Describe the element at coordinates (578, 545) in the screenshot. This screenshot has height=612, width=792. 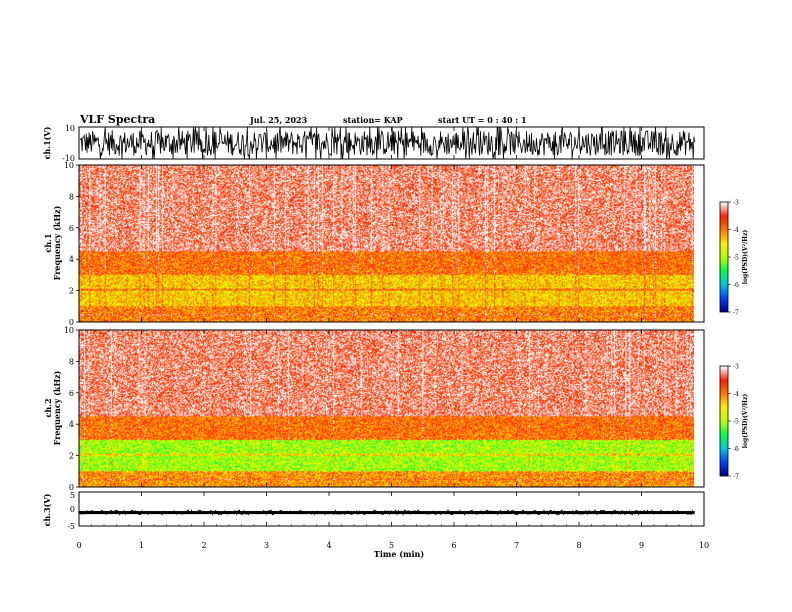
I see `time-tick-label: 8` at that location.